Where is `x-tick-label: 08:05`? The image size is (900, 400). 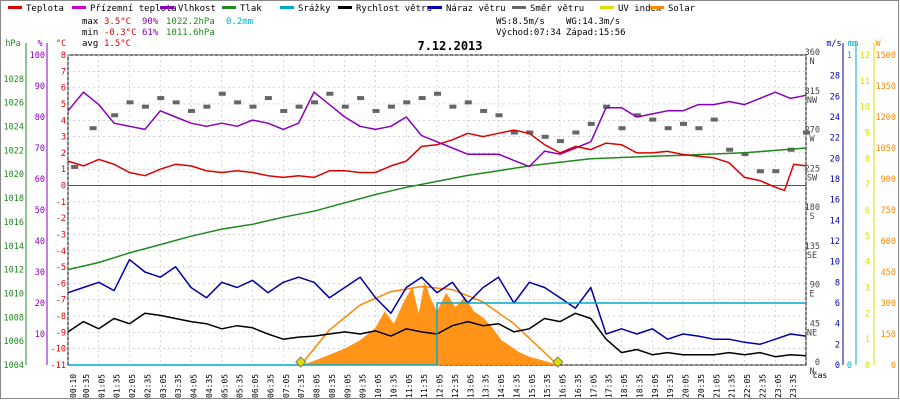
x-tick-label: 08:05 is located at coordinates (317, 386).